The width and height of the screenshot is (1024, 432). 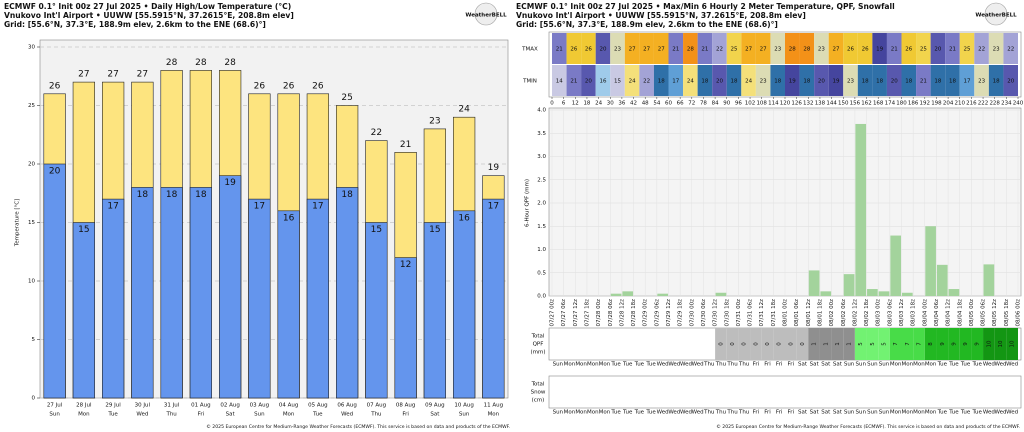 I want to click on y-tick-label: 3.5, so click(x=541, y=134).